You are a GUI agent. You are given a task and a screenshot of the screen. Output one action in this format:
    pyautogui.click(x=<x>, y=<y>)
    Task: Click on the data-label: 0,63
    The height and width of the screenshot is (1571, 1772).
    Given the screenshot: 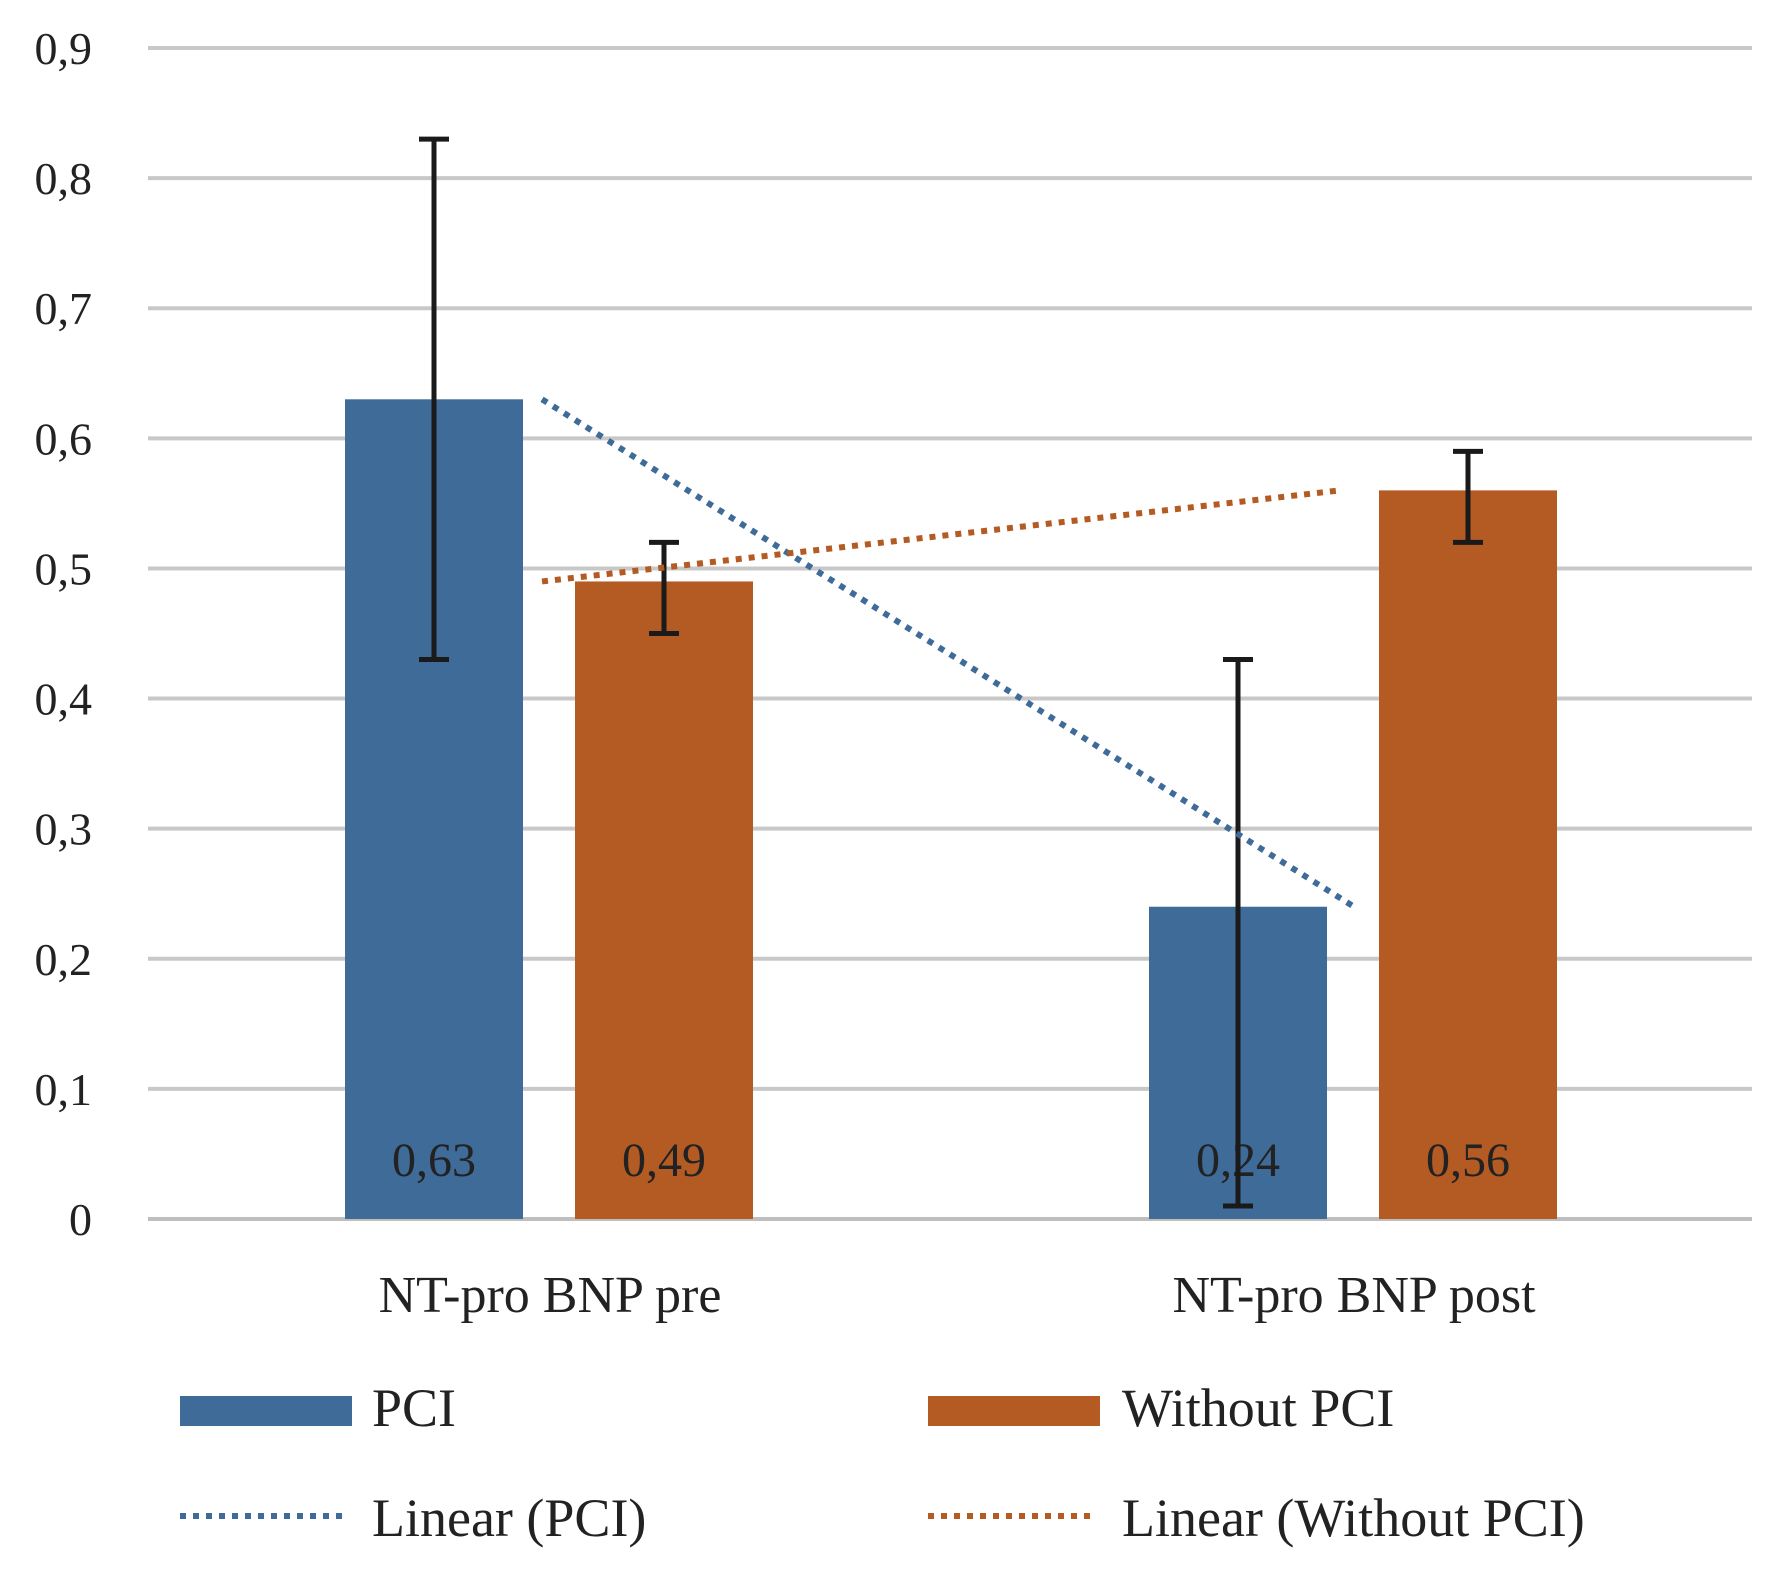 What is the action you would take?
    pyautogui.click(x=434, y=1160)
    